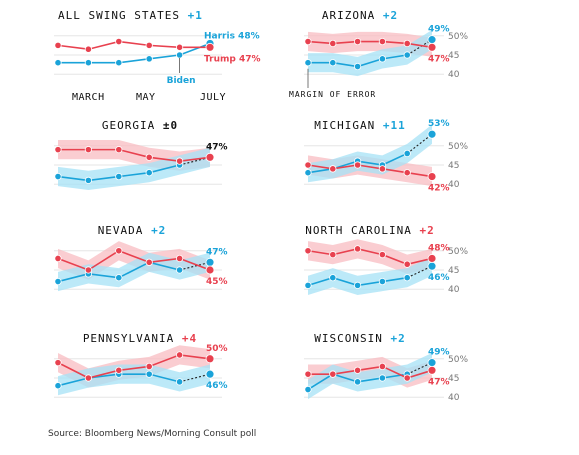 The width and height of the screenshot is (579, 455). What do you see at coordinates (358, 230) in the screenshot?
I see `state-name: NORTH CAROLINA` at bounding box center [358, 230].